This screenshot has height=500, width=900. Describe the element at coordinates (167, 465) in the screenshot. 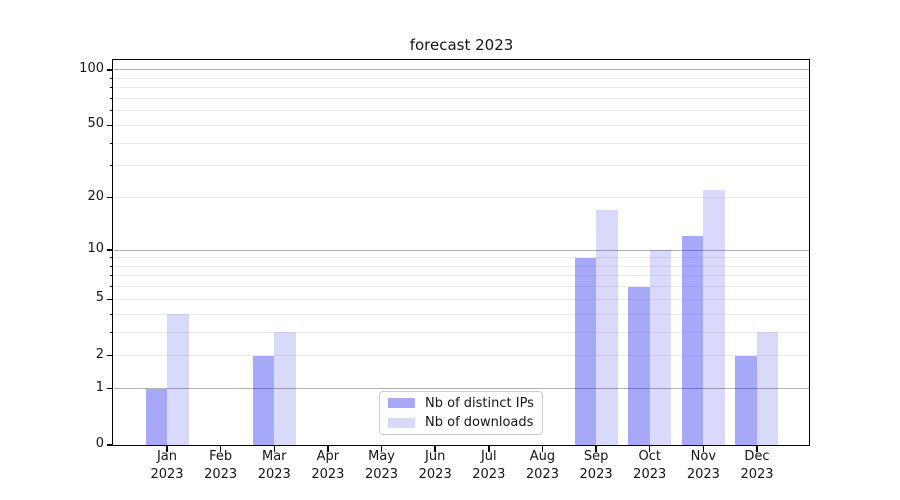

I see `x-tick-label: Jan 2023` at that location.